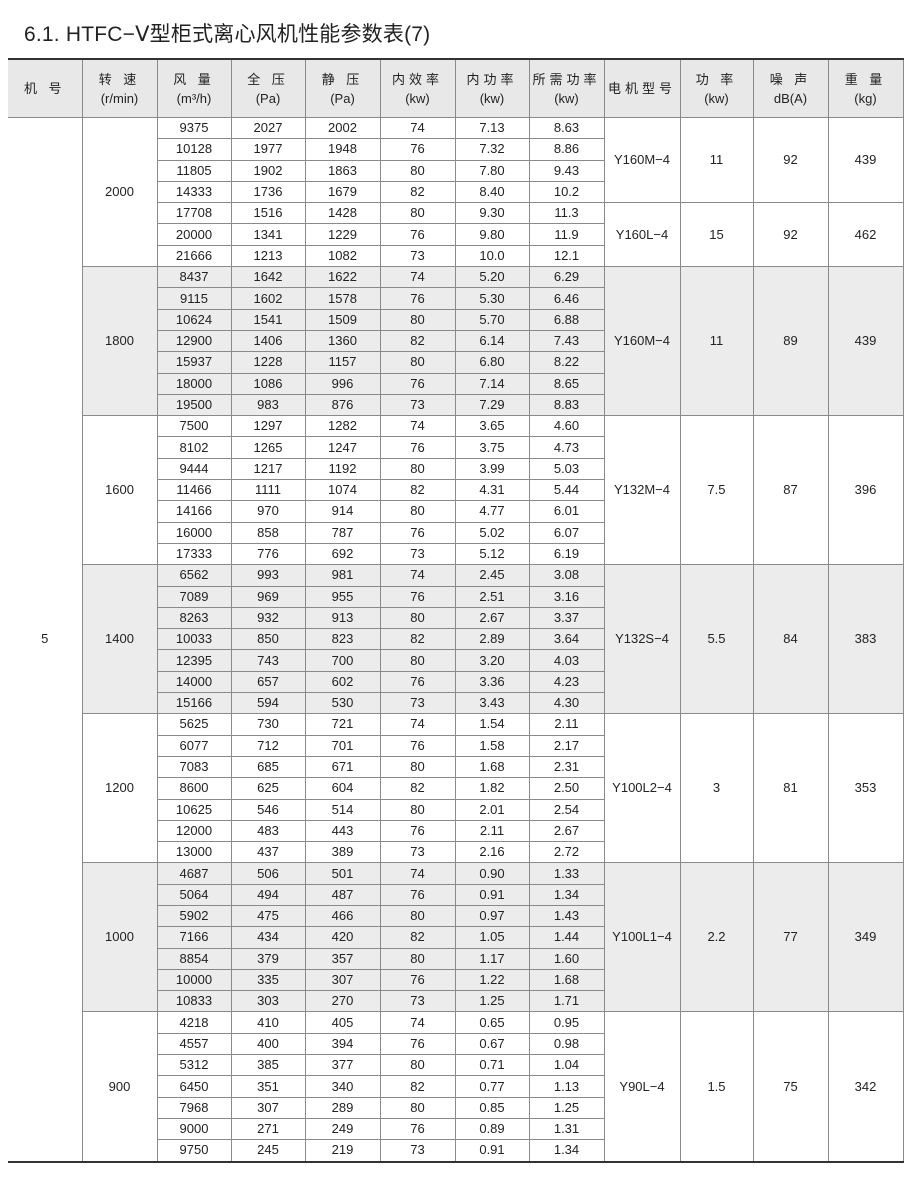  Describe the element at coordinates (342, 809) in the screenshot. I see `static-pressure-cell: 514` at that location.